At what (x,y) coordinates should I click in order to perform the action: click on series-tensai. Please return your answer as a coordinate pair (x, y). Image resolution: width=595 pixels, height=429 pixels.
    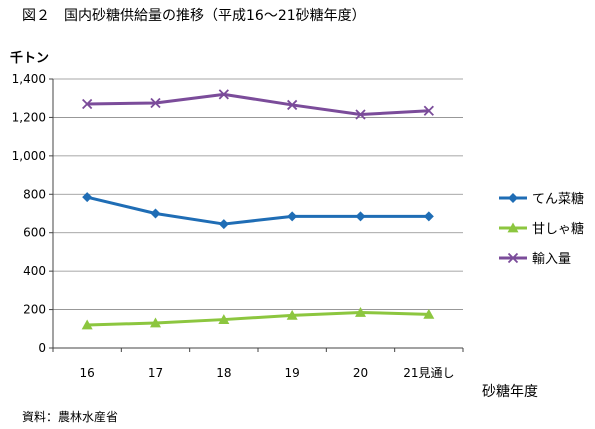
    Looking at the image, I should click on (258, 211).